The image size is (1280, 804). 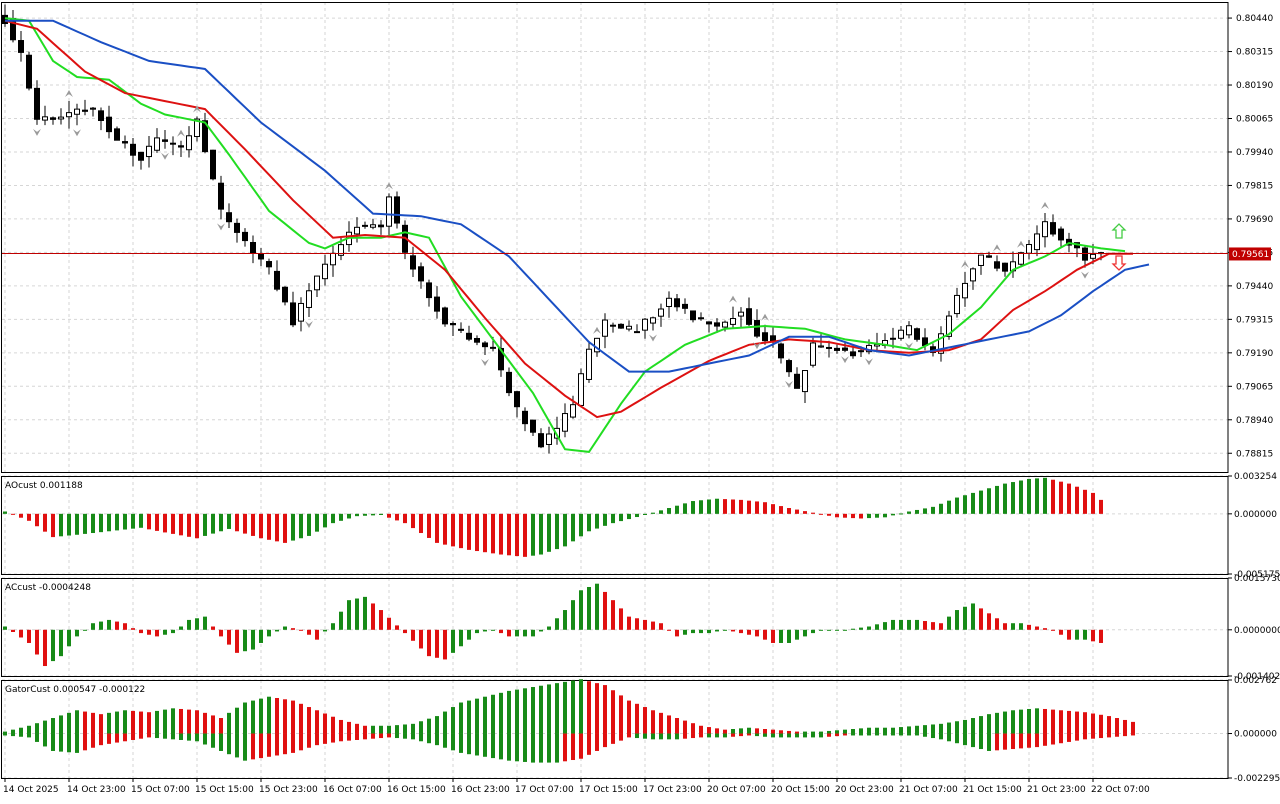 What do you see at coordinates (672, 790) in the screenshot?
I see `x-tick-label: 17 Oct 23:00` at bounding box center [672, 790].